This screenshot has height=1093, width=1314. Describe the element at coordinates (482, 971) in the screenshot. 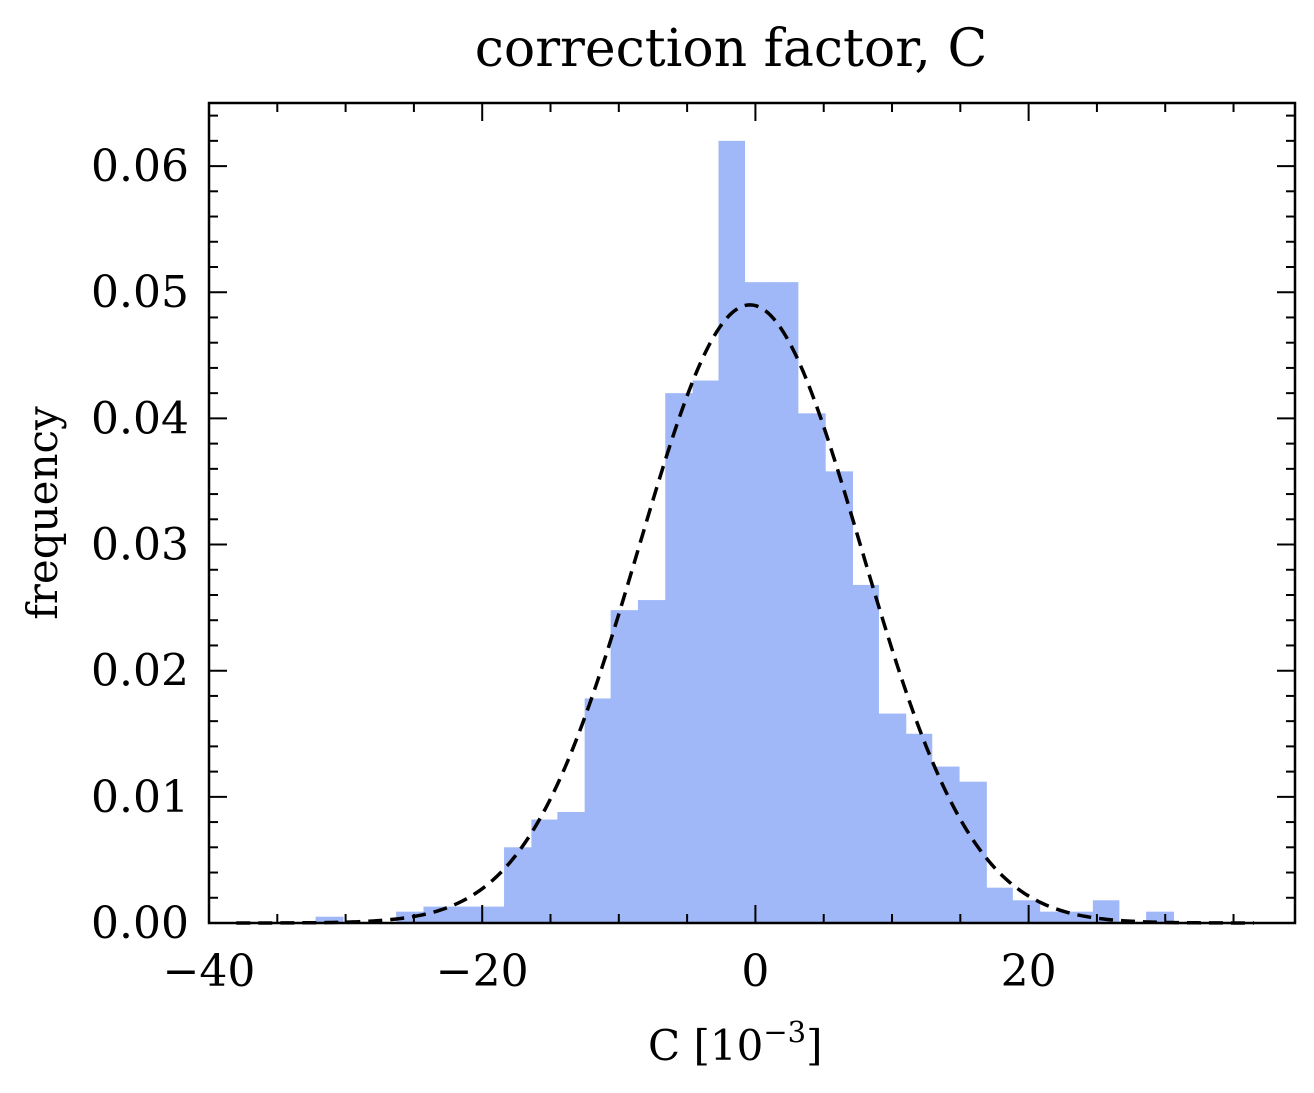

I see `x-tick-label: −20` at that location.